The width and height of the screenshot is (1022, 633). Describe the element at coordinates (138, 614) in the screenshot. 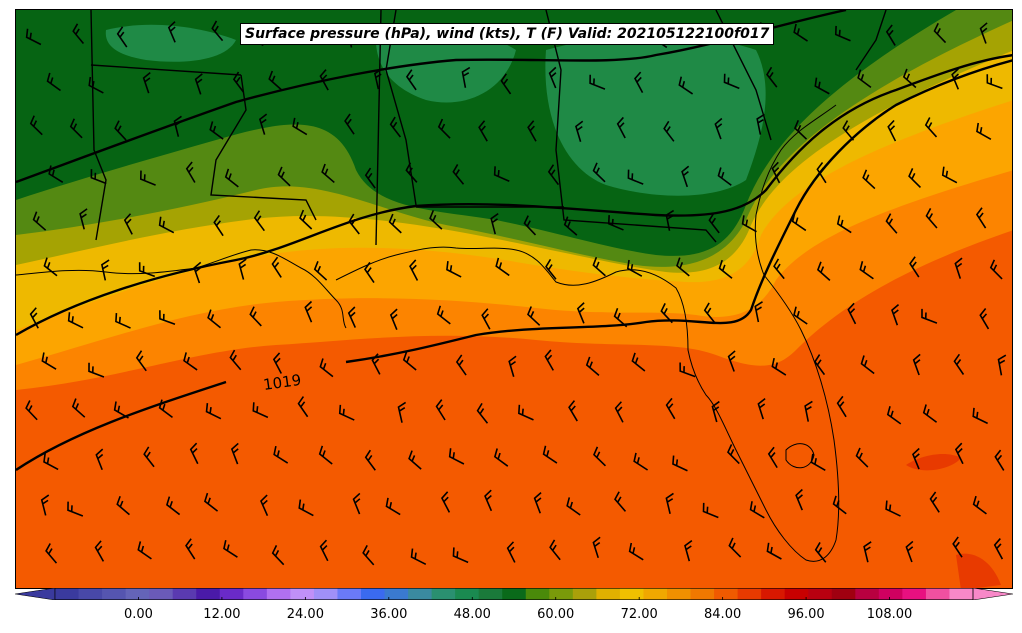

I see `colorbar-tick-label: 0.00` at that location.